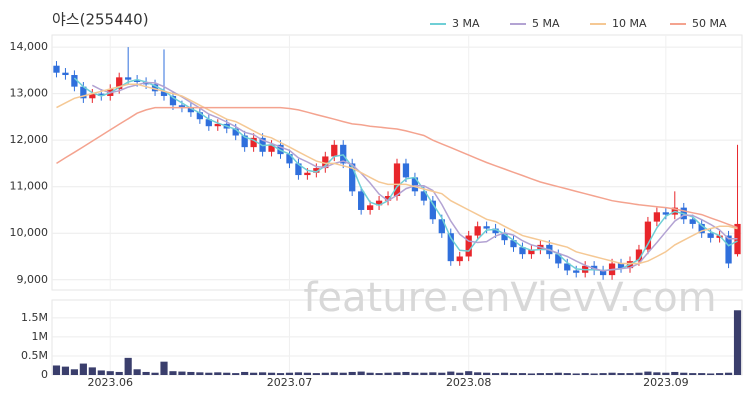 The image size is (750, 404). Describe the element at coordinates (629, 23) in the screenshot. I see `legend-label: 10 MA` at that location.